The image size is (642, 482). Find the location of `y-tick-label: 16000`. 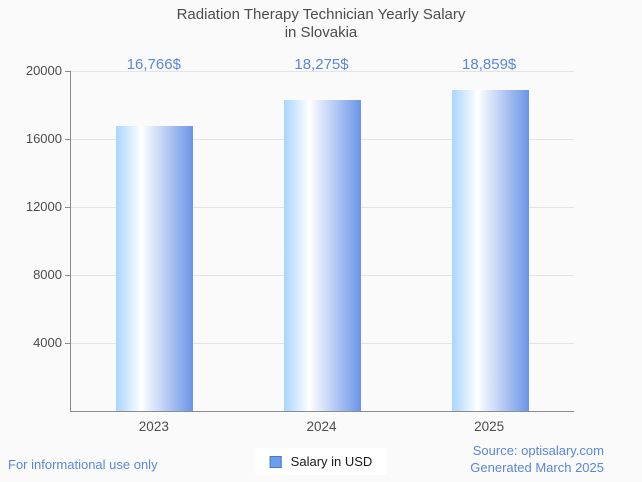

y-tick-label: 16000 is located at coordinates (43, 138).